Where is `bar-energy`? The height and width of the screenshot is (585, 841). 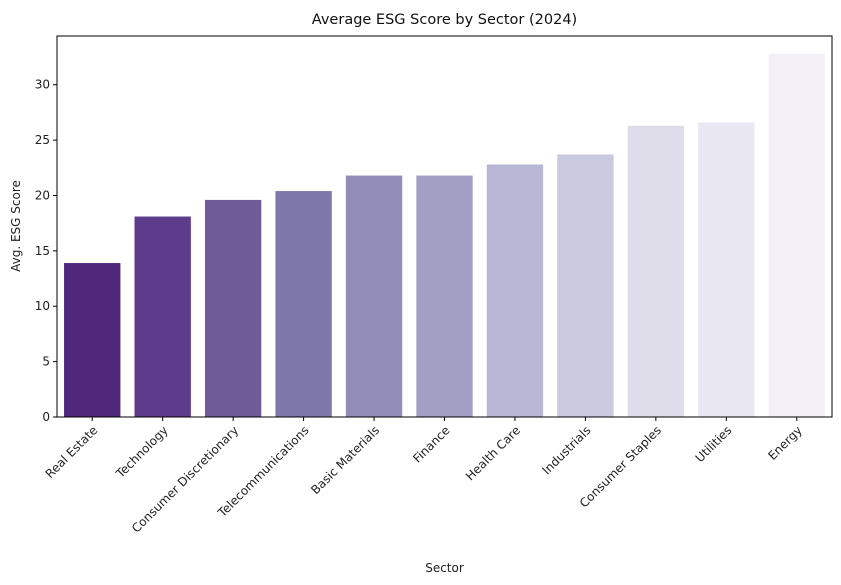 bar-energy is located at coordinates (796, 235).